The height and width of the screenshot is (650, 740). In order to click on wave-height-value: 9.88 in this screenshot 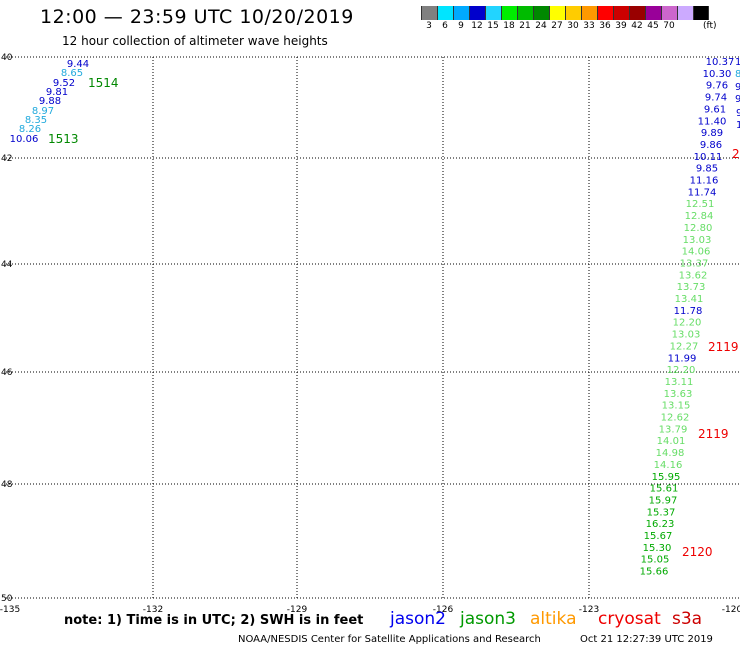, I will do `click(50, 101)`.